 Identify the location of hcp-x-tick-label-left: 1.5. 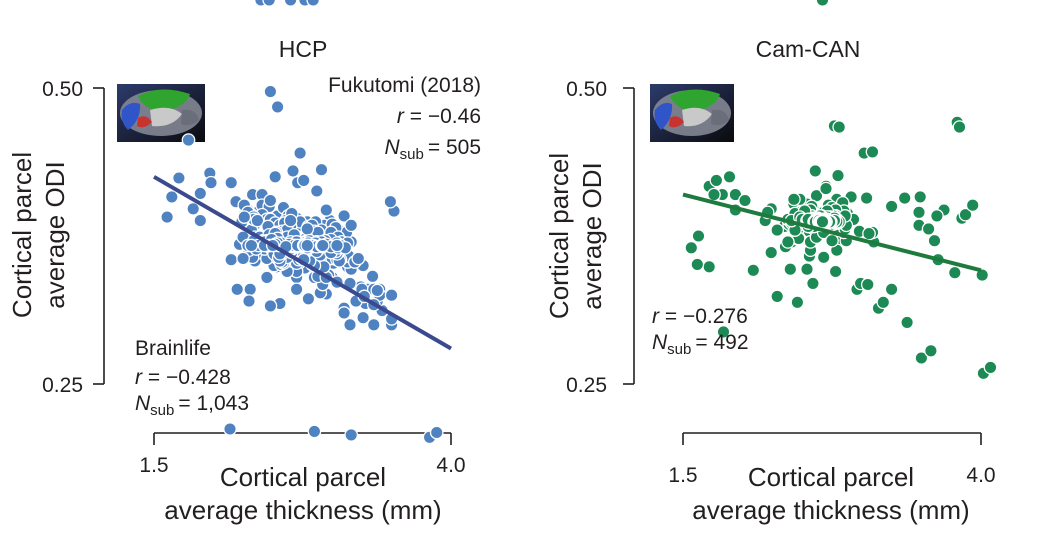
(153, 465).